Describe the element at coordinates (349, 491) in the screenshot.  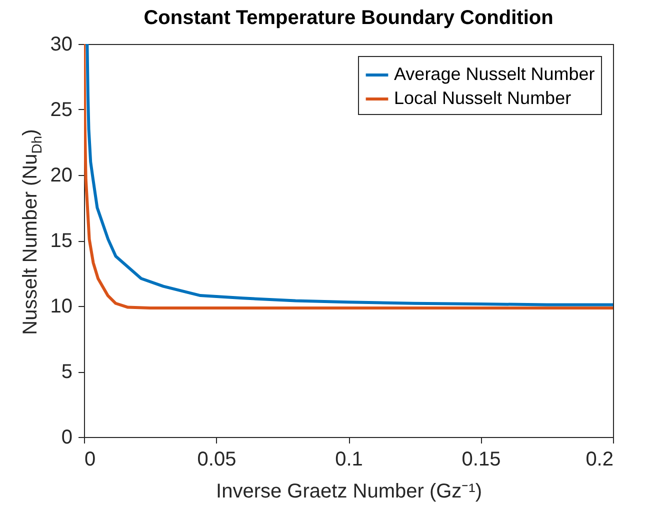
I see `x-axis-title: Inverse Graetz Number (Gz⁻¹)` at that location.